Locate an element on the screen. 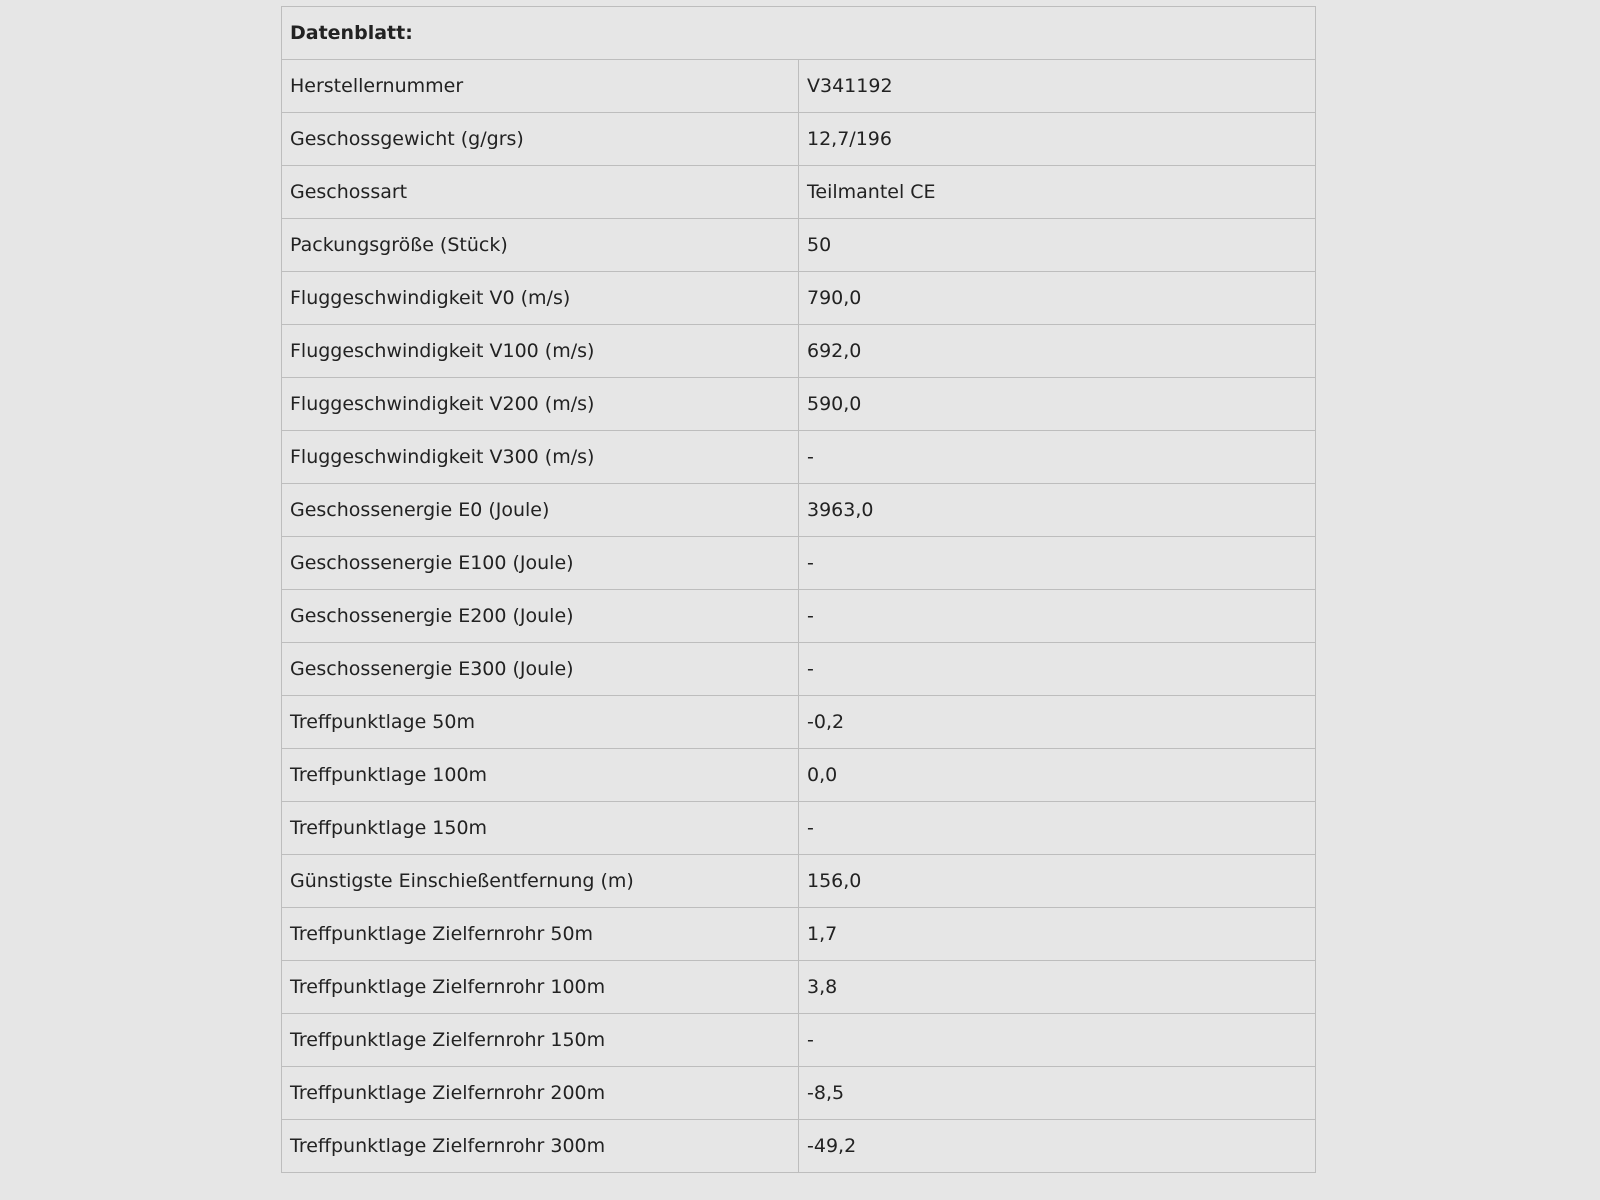 The width and height of the screenshot is (1600, 1200). row-value: 156,0 is located at coordinates (1057, 881).